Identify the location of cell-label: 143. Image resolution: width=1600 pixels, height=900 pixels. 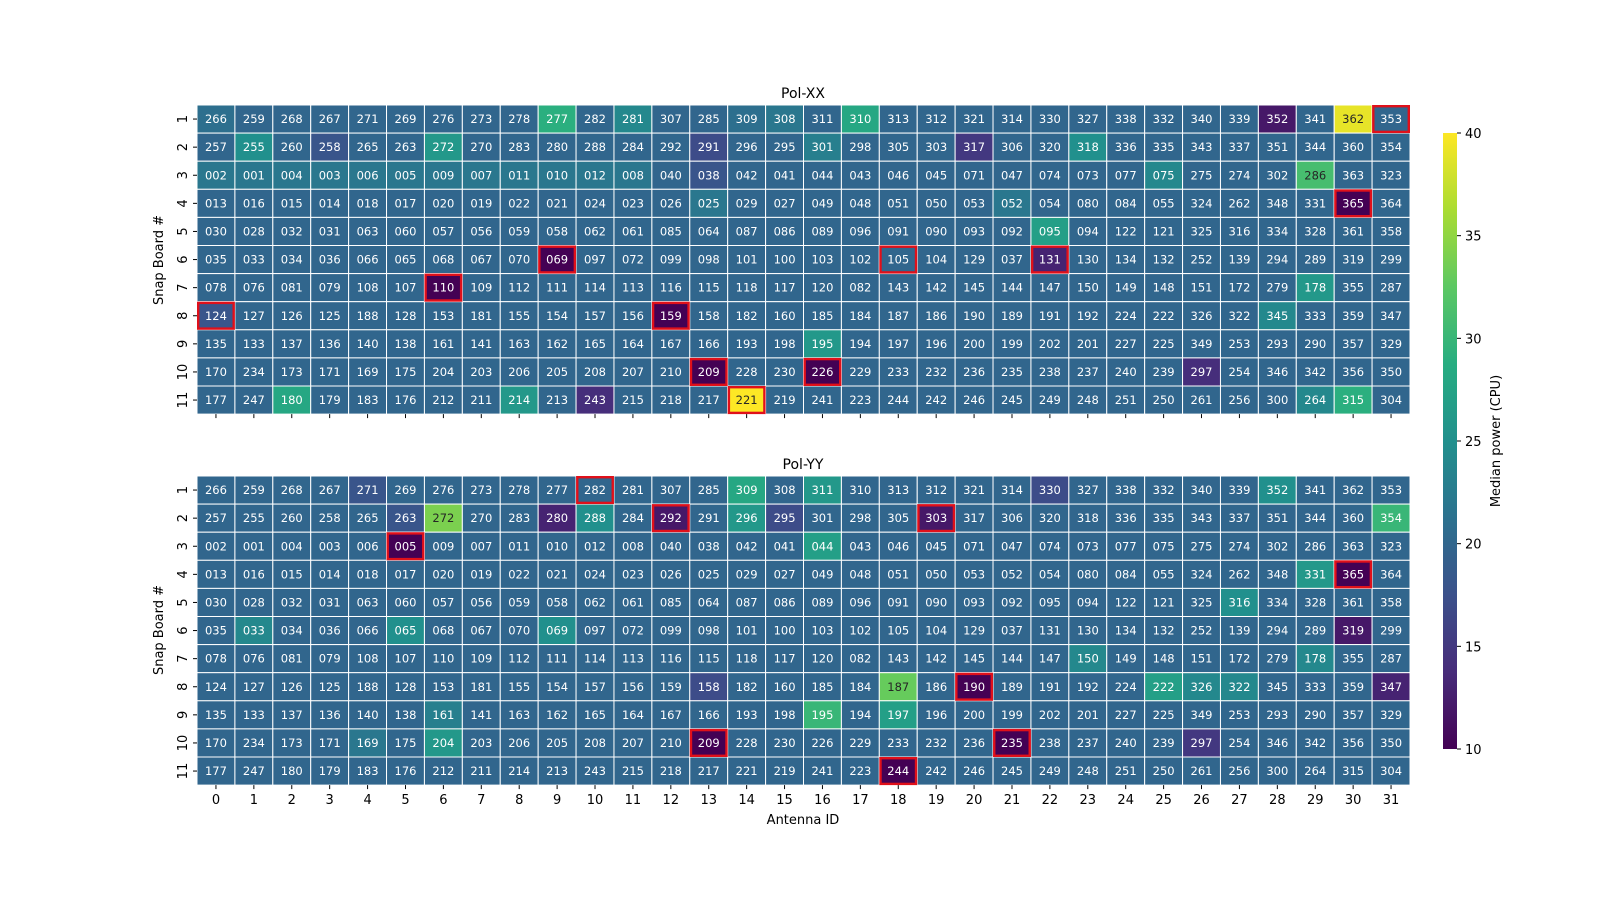
(898, 288).